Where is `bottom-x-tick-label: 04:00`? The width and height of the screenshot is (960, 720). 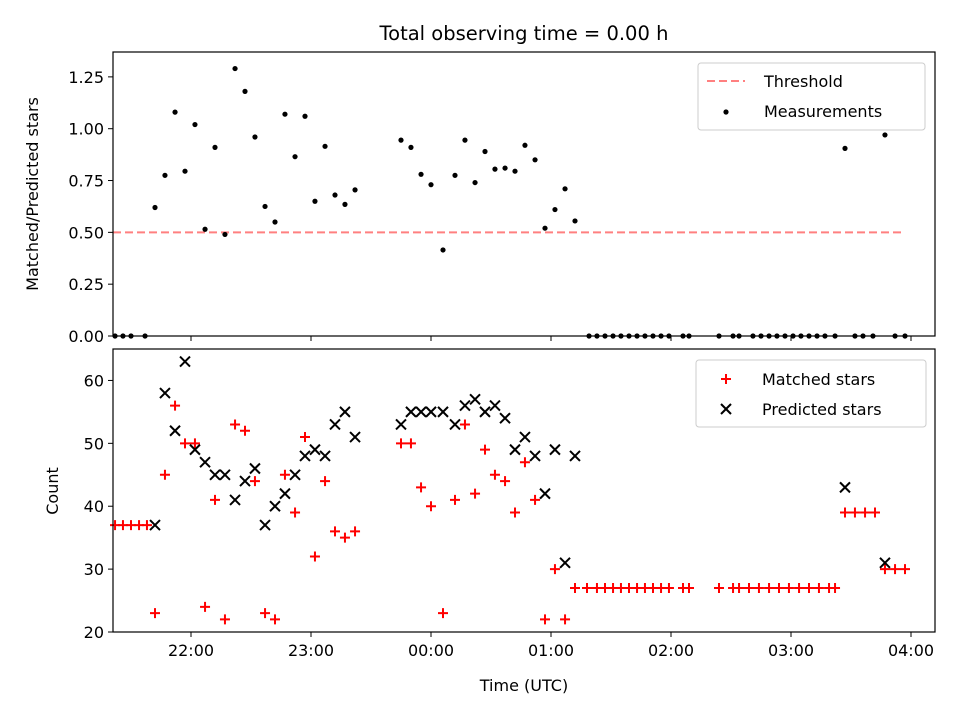
bottom-x-tick-label: 04:00 is located at coordinates (911, 650).